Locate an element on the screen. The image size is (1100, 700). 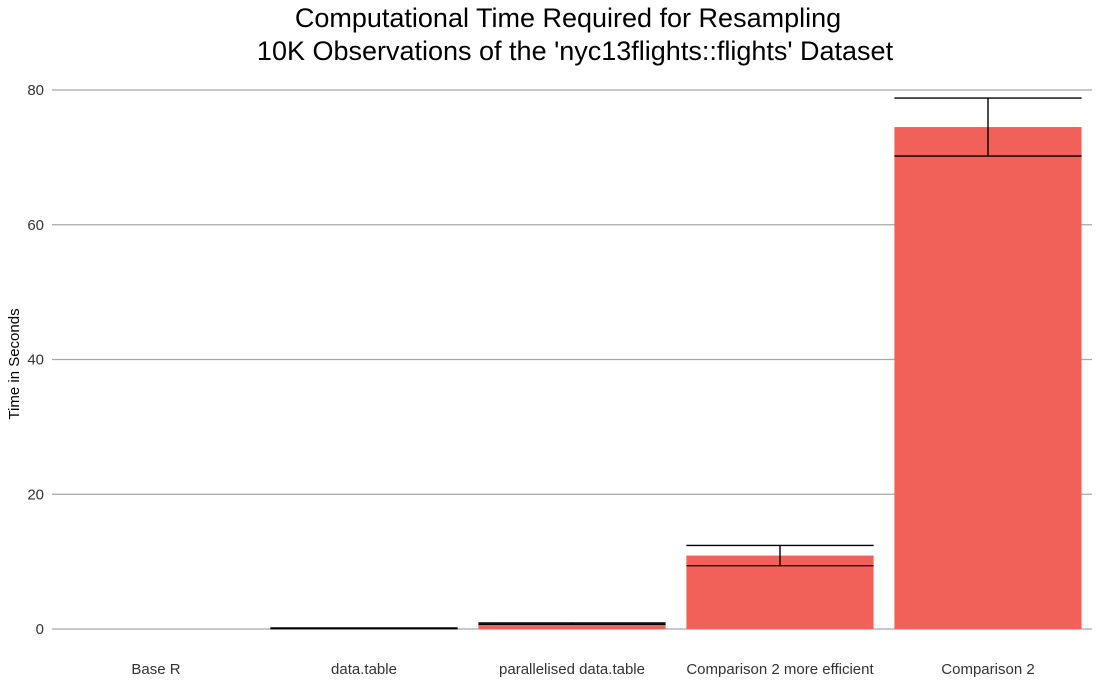
y-tick-label: 20 is located at coordinates (35, 494).